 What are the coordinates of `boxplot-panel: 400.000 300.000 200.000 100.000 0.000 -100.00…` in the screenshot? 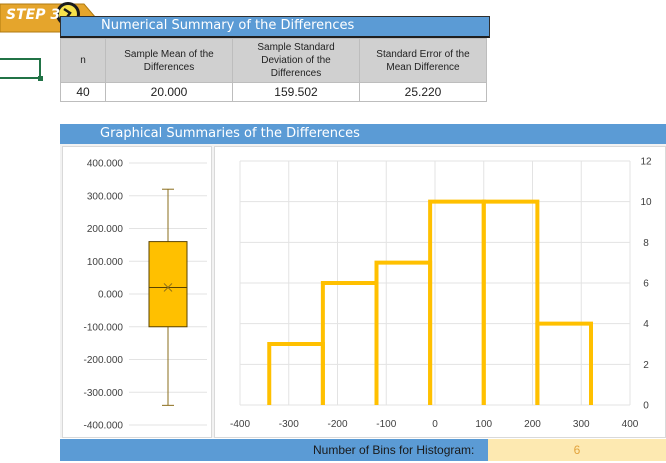 It's located at (137, 292).